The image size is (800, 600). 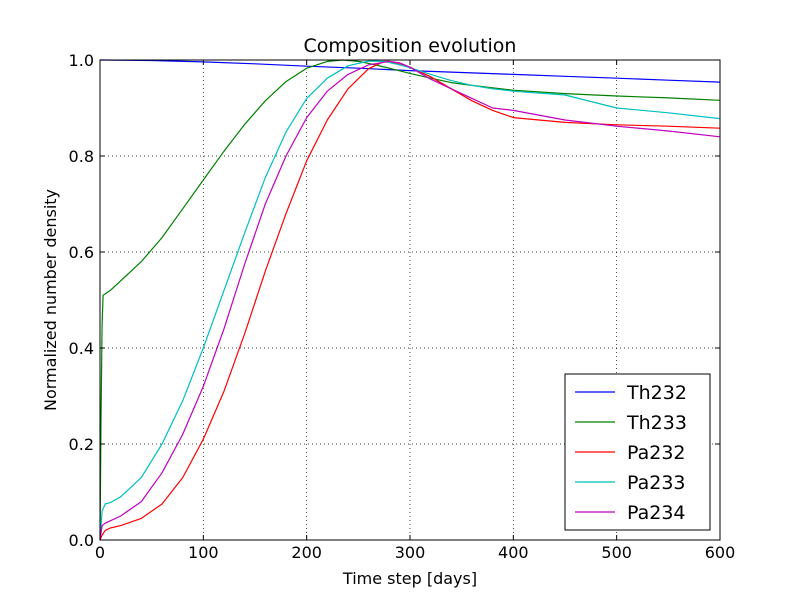 I want to click on x-tick-label: 200, so click(x=306, y=552).